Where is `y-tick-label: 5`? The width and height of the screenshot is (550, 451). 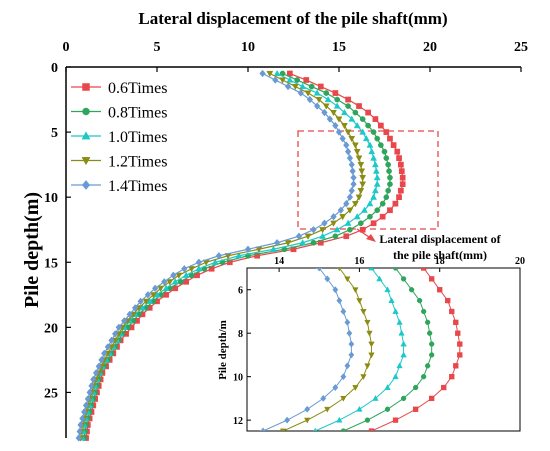
y-tick-label: 5 is located at coordinates (54, 133).